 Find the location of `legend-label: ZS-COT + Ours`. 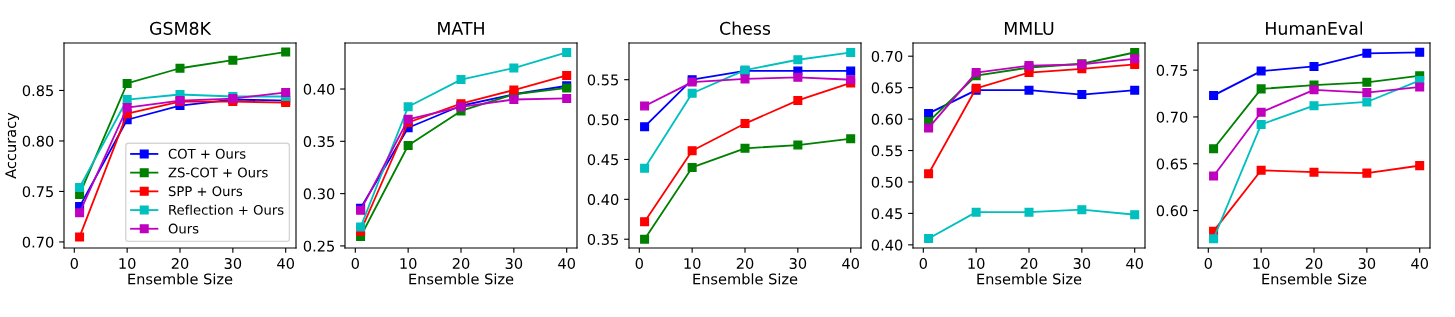

legend-label: ZS-COT + Ours is located at coordinates (218, 172).